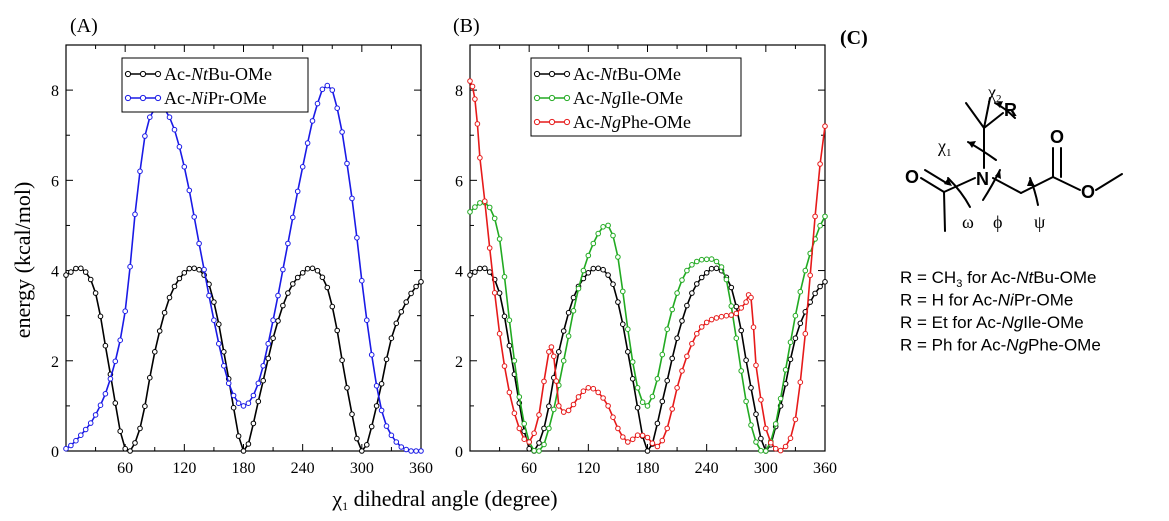 The width and height of the screenshot is (1169, 521). What do you see at coordinates (215, 85) in the screenshot?
I see `legend-box` at bounding box center [215, 85].